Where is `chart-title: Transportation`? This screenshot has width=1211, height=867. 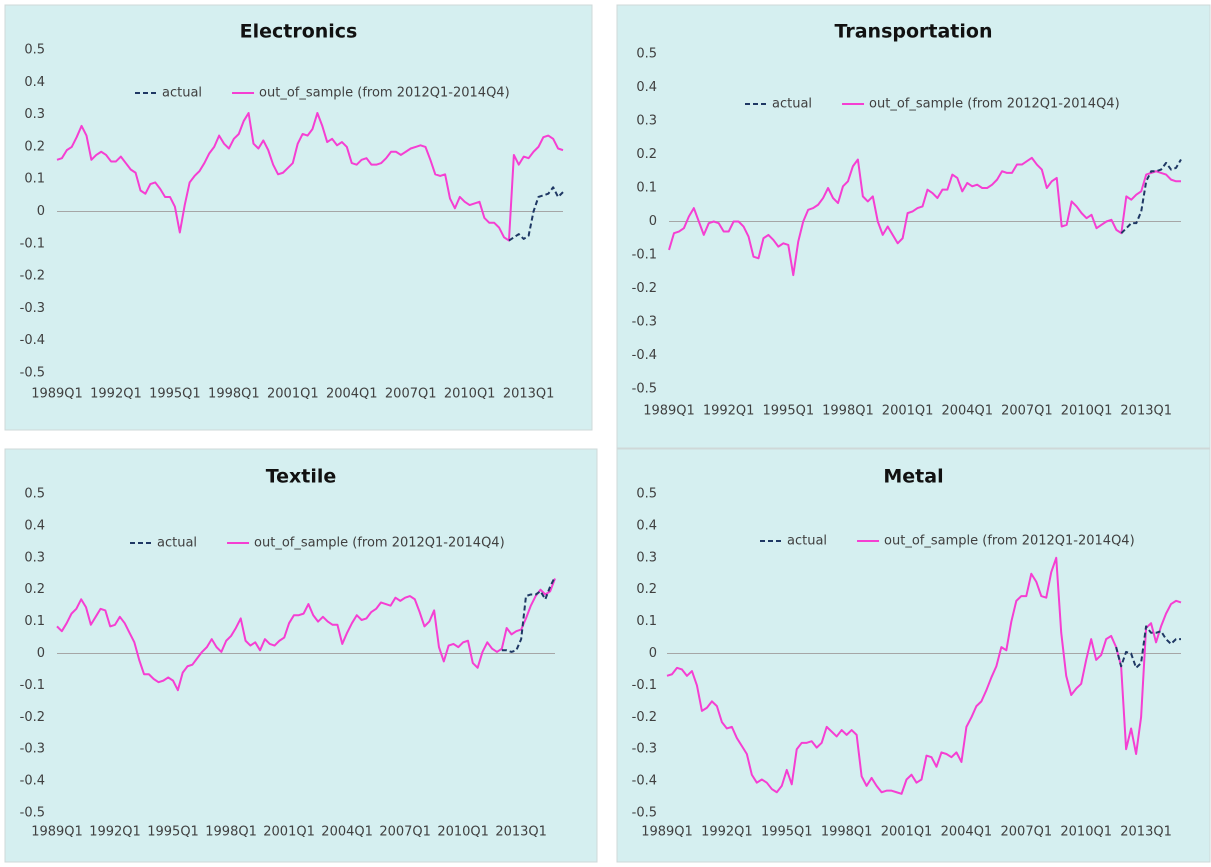
chart-title: Transportation is located at coordinates (913, 32).